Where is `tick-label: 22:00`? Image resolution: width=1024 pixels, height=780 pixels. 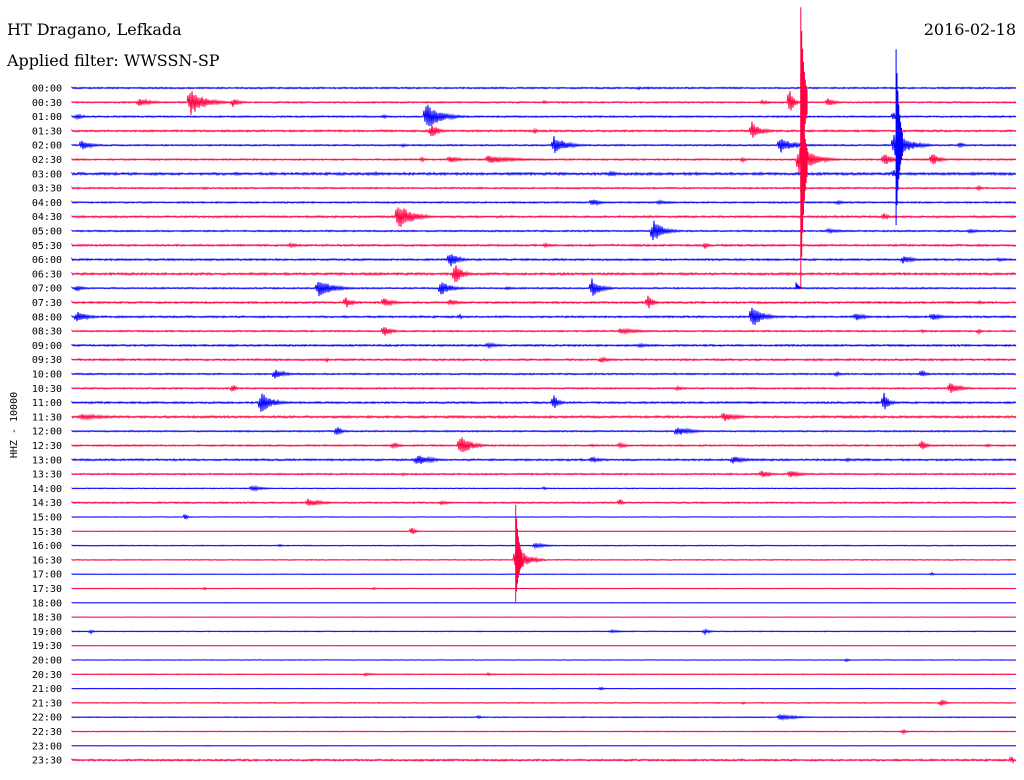
tick-label: 22:00 is located at coordinates (47, 718).